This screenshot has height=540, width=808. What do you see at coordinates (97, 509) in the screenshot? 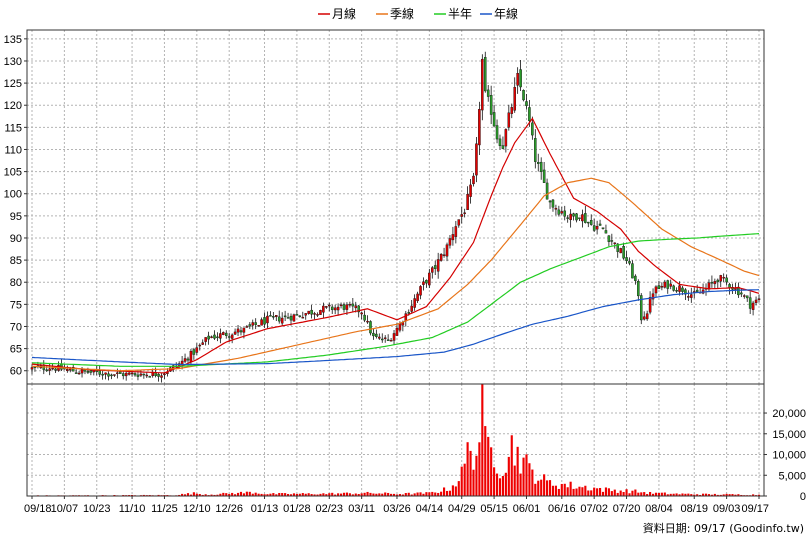
I see `date-tick-label: 10/23` at bounding box center [97, 509].